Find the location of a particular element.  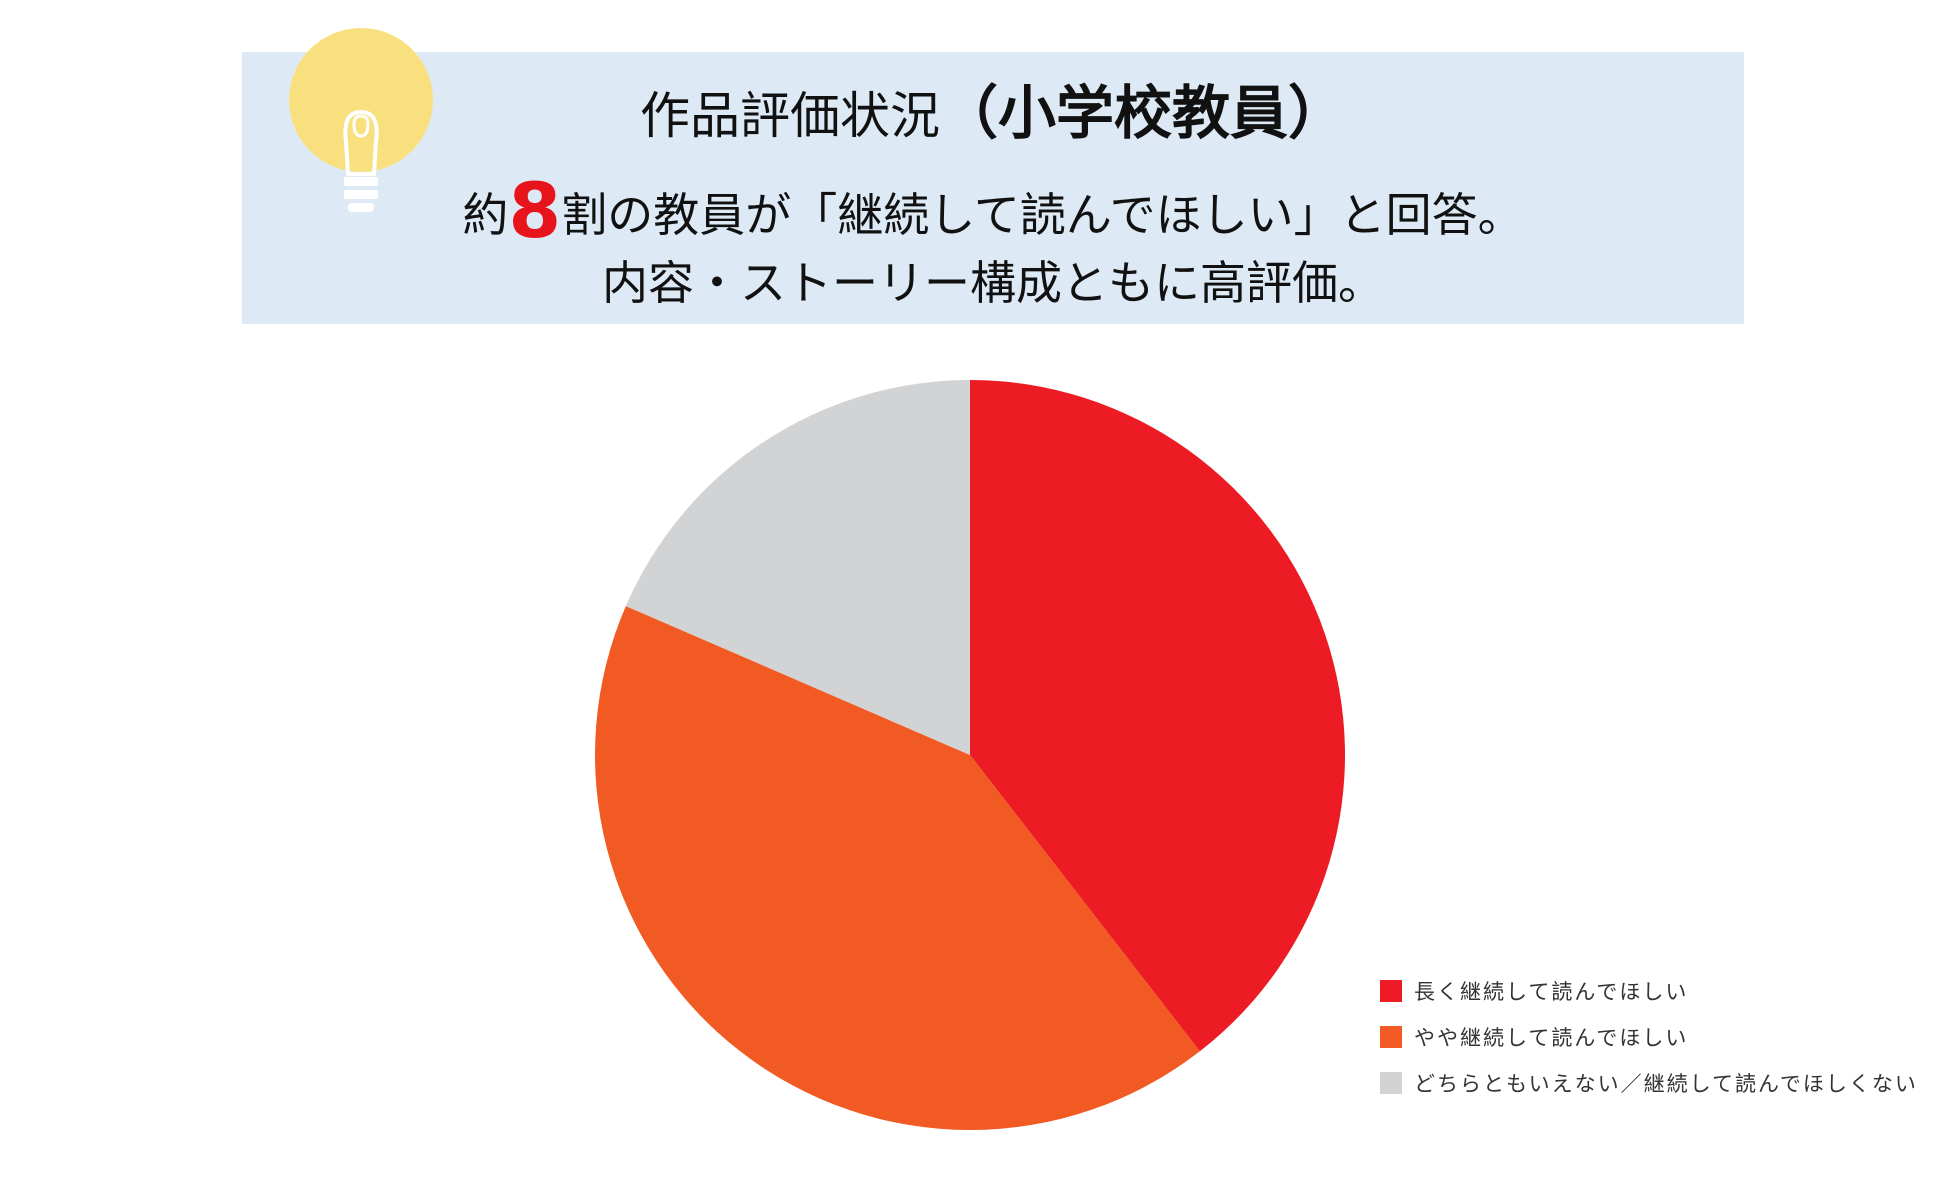

summary-line-1: 約8割の教員が「継続して読んでほしい」と回答。 is located at coordinates (993, 211).